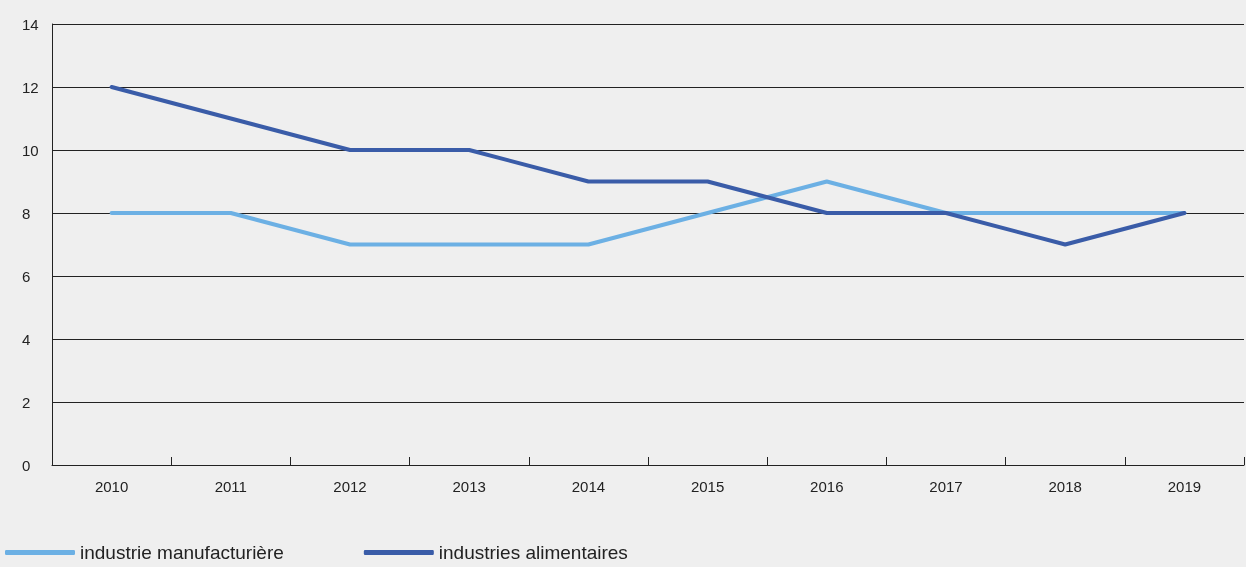  What do you see at coordinates (182, 552) in the screenshot?
I see `legend-label: industrie manufacturière` at bounding box center [182, 552].